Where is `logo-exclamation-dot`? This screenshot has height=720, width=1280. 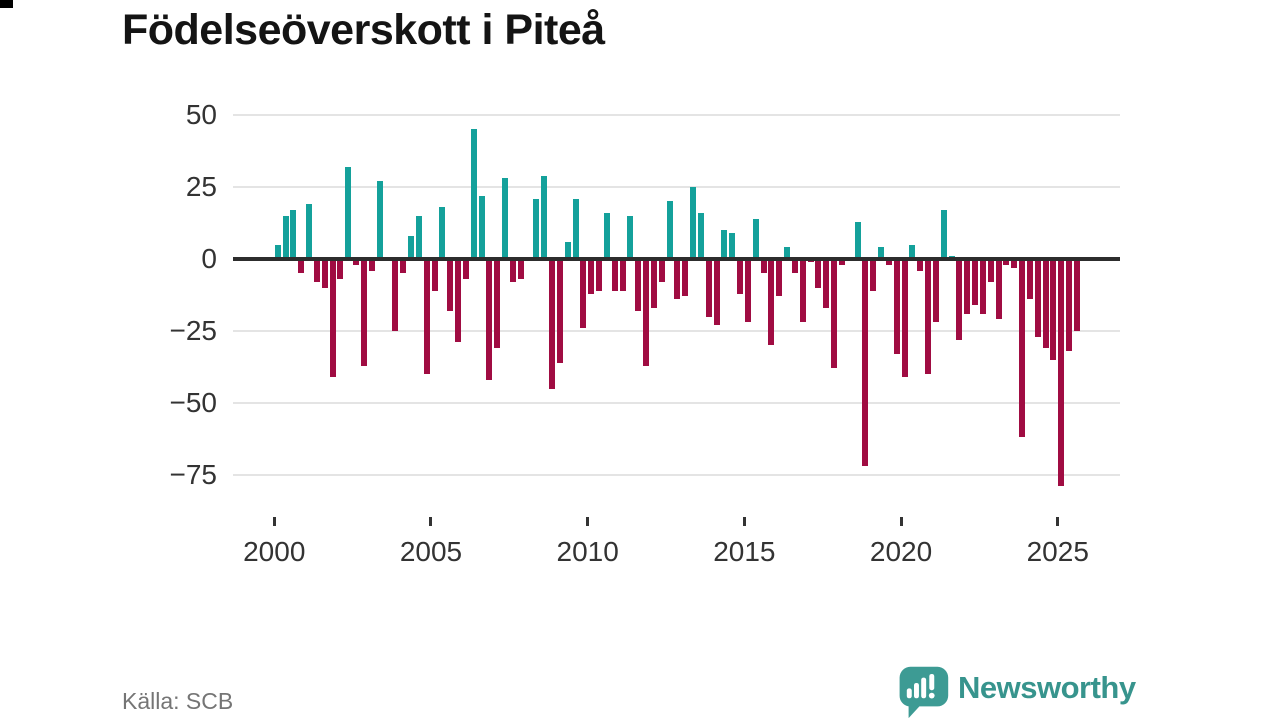
logo-exclamation-dot is located at coordinates (931, 695).